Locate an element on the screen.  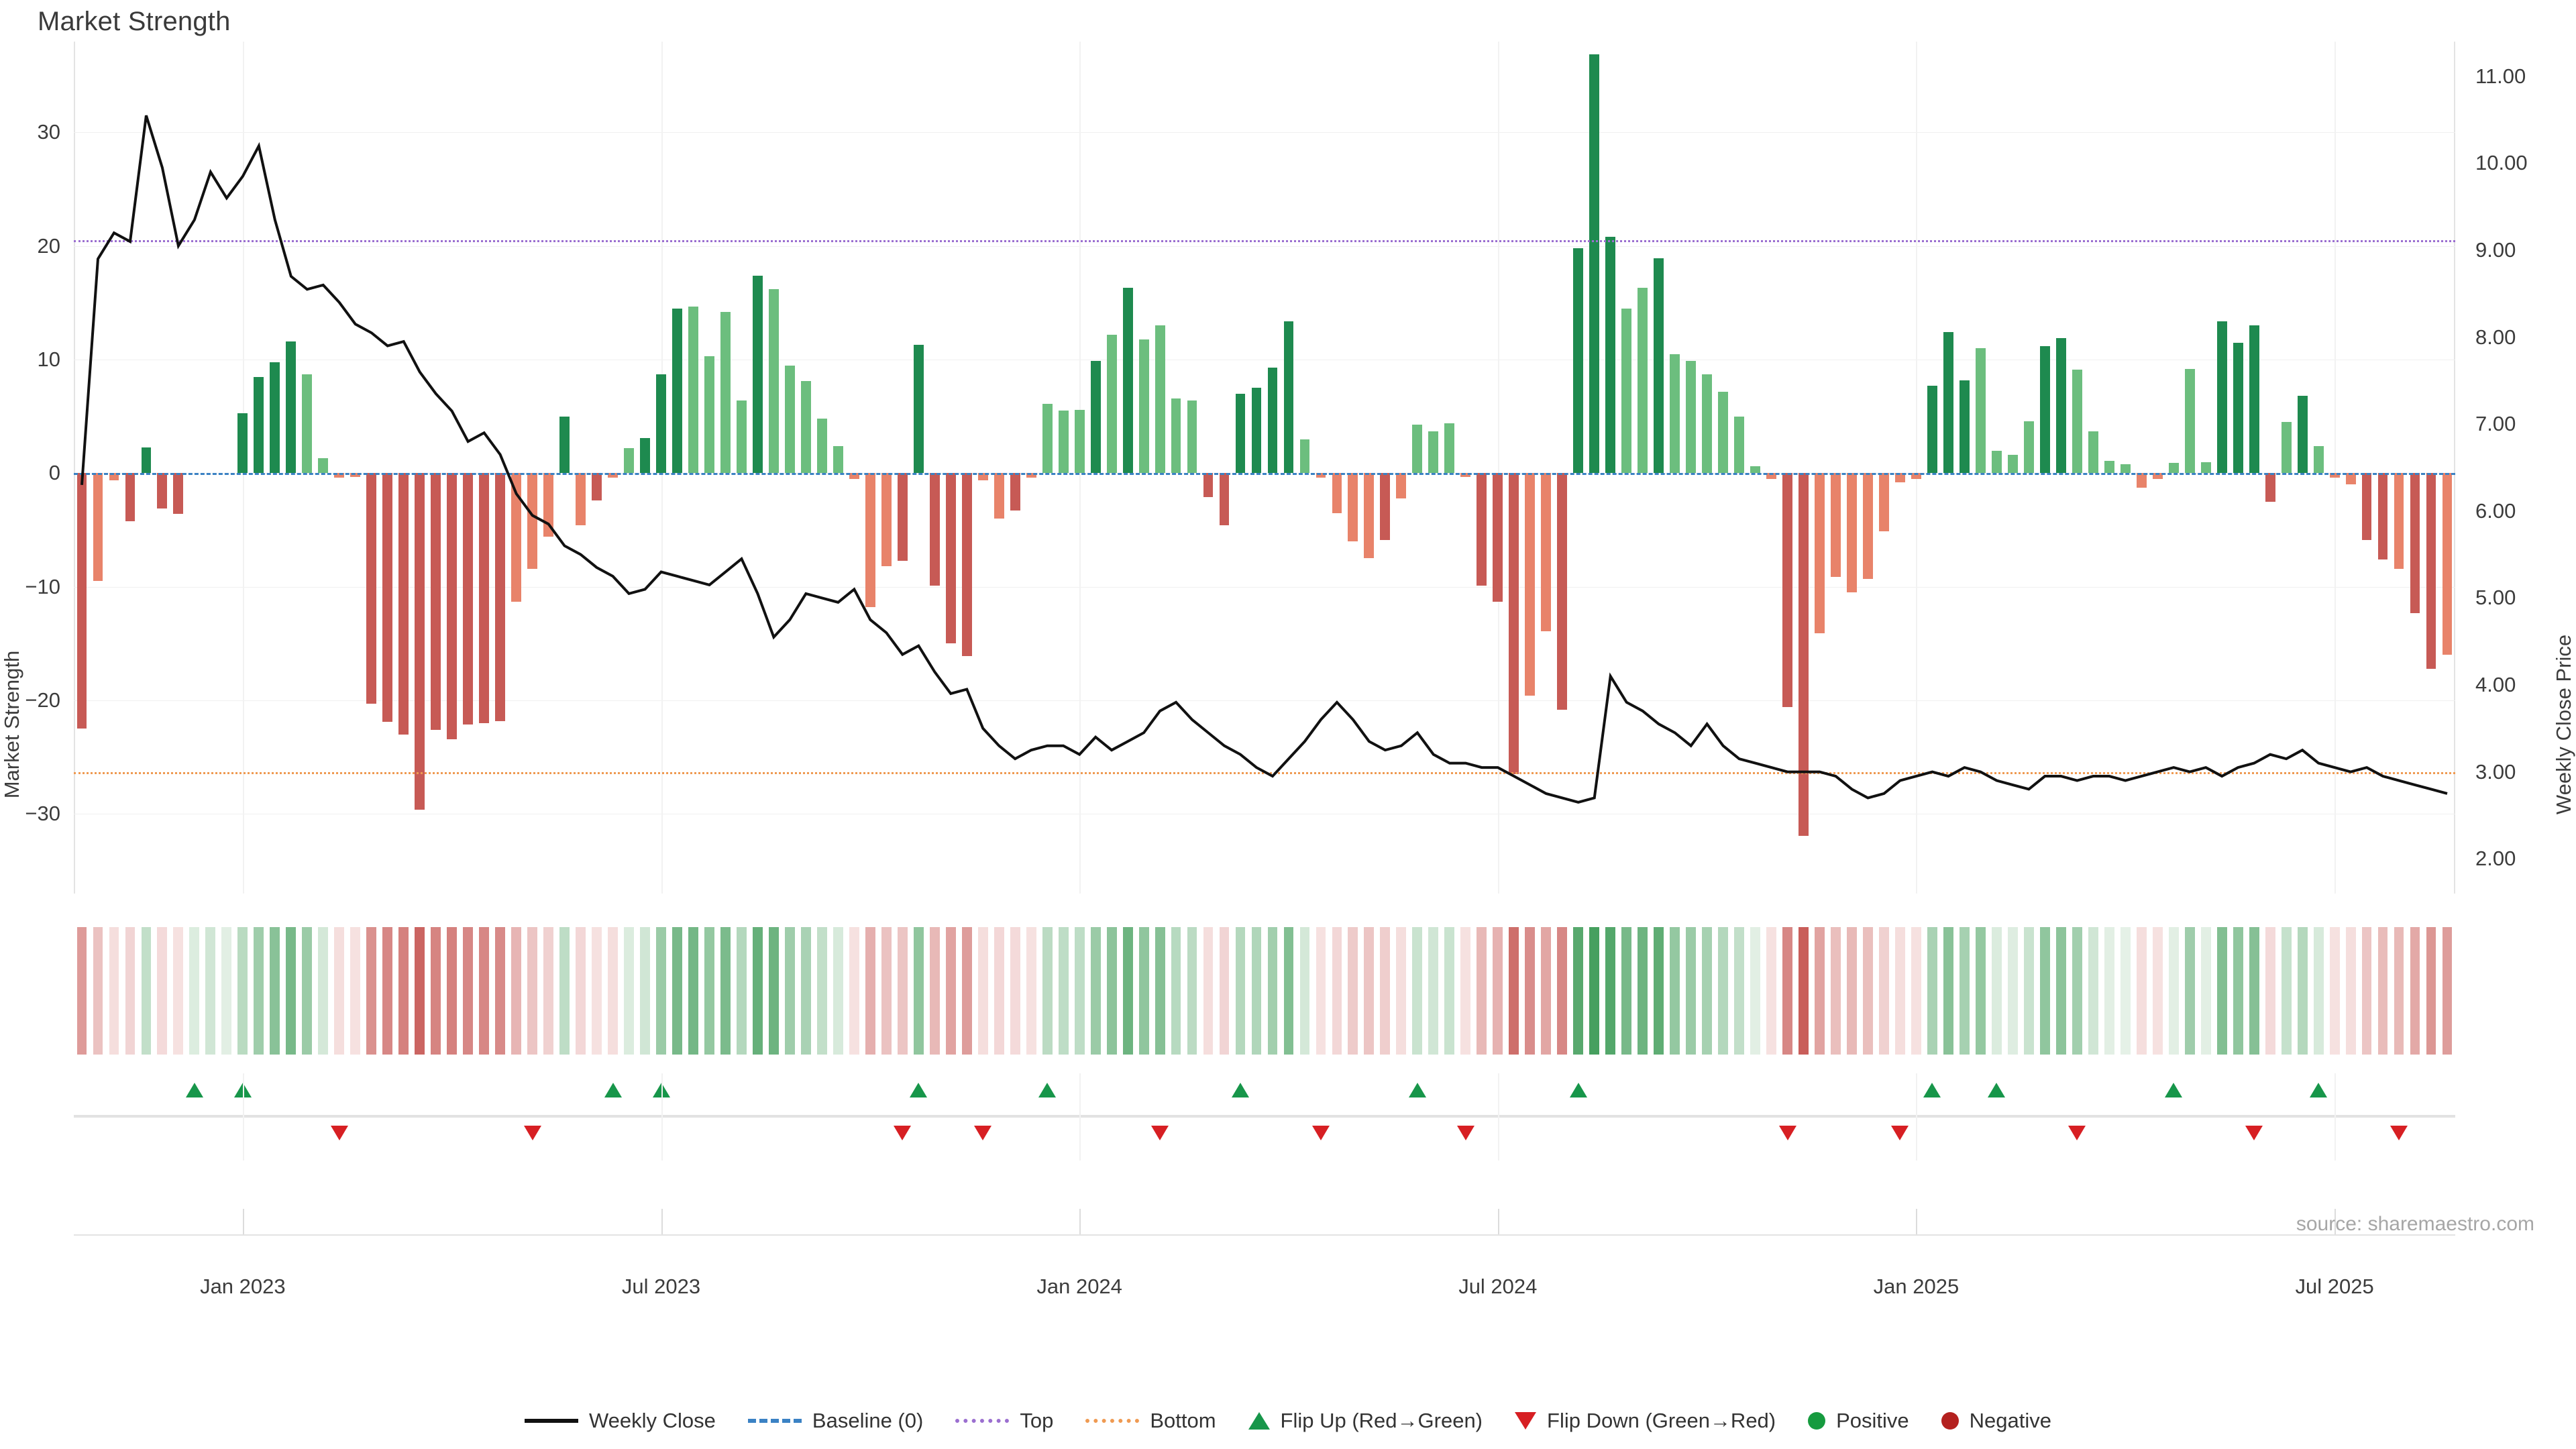
x-axis-tick-label: Jul 2023 is located at coordinates (661, 1286).